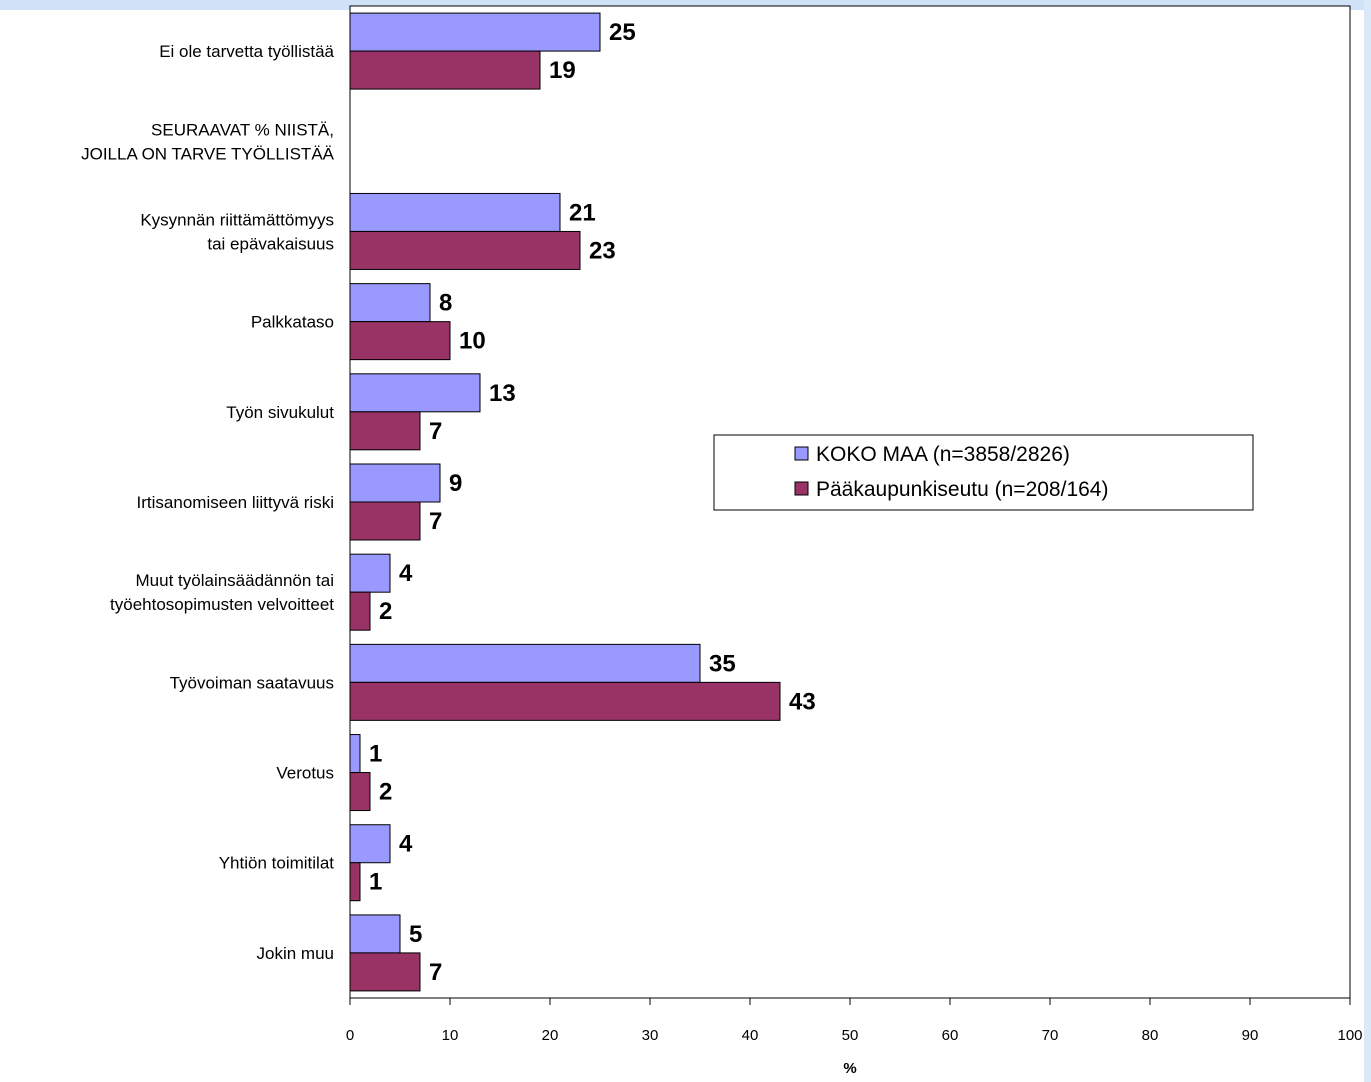  Describe the element at coordinates (1250, 1035) in the screenshot. I see `x-tick-label: 90` at that location.